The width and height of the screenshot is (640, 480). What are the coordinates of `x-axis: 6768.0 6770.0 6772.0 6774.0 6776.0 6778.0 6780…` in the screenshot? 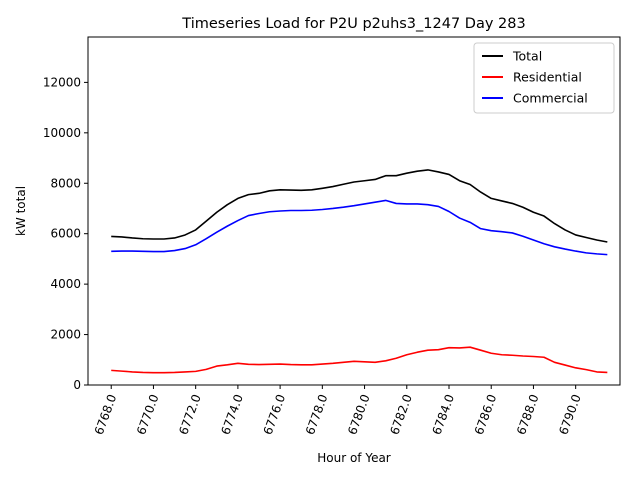 It's located at (338, 411).